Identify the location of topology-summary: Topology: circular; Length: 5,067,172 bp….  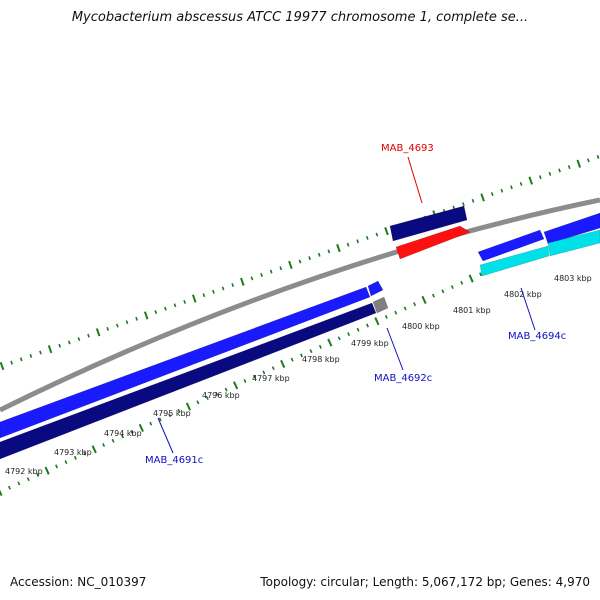
(425, 582).